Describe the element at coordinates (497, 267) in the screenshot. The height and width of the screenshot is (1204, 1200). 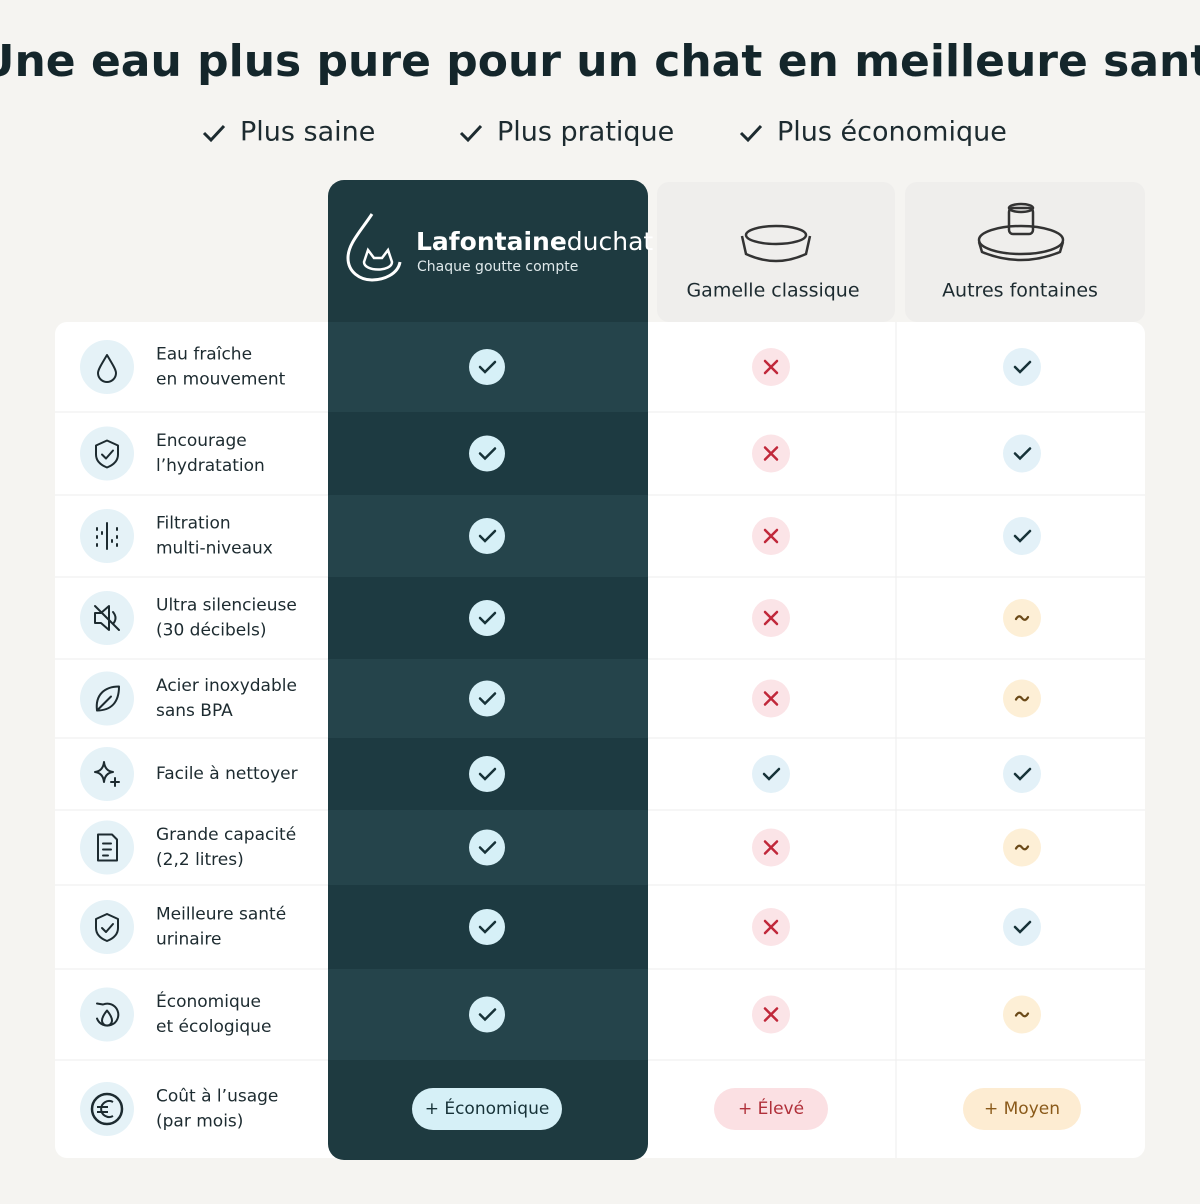
I see `brand-tagline: Chaque goutte compte` at that location.